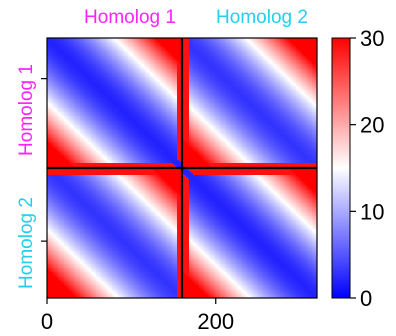 This screenshot has height=336, width=396. Describe the element at coordinates (137, 316) in the screenshot. I see `x-axis-ticks: 0 200` at that location.